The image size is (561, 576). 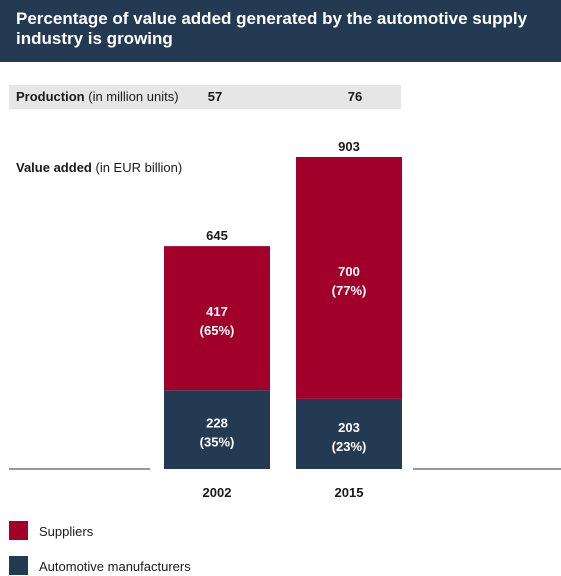 I want to click on production-value-2015: 76, so click(x=355, y=96).